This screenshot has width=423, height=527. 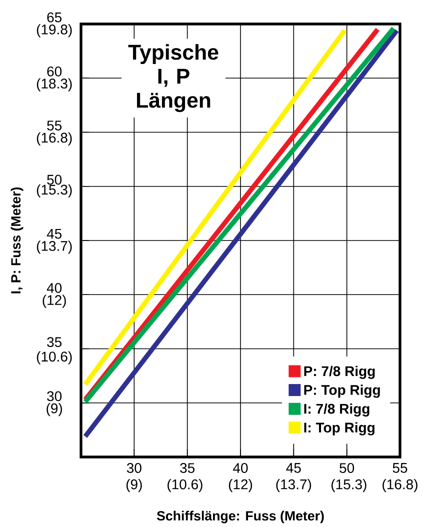 What do you see at coordinates (54, 357) in the screenshot?
I see `y2-tick-label: (10.6)` at bounding box center [54, 357].